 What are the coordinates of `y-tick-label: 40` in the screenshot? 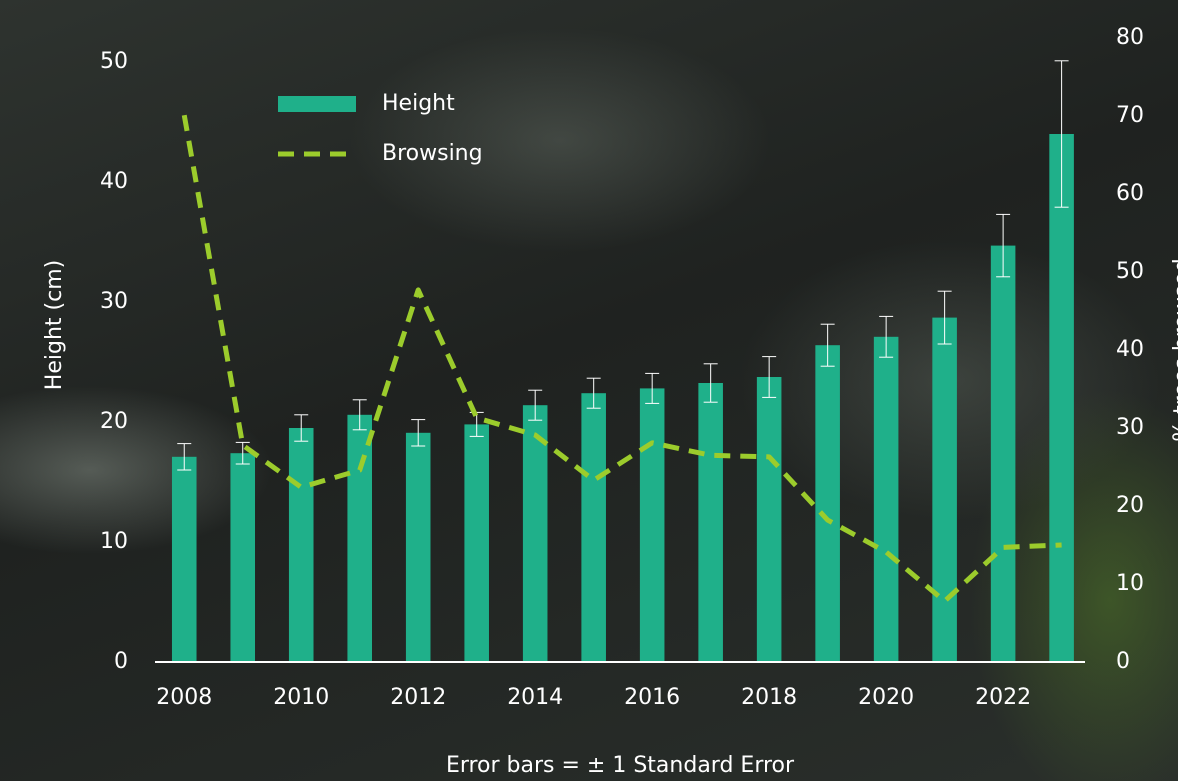 It's located at (114, 181).